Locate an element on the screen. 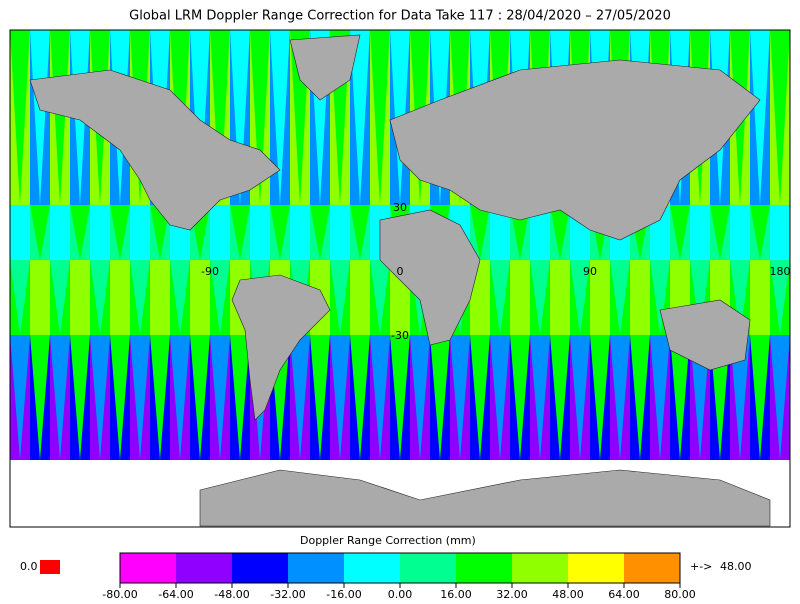  lat-label: 30 is located at coordinates (400, 207).